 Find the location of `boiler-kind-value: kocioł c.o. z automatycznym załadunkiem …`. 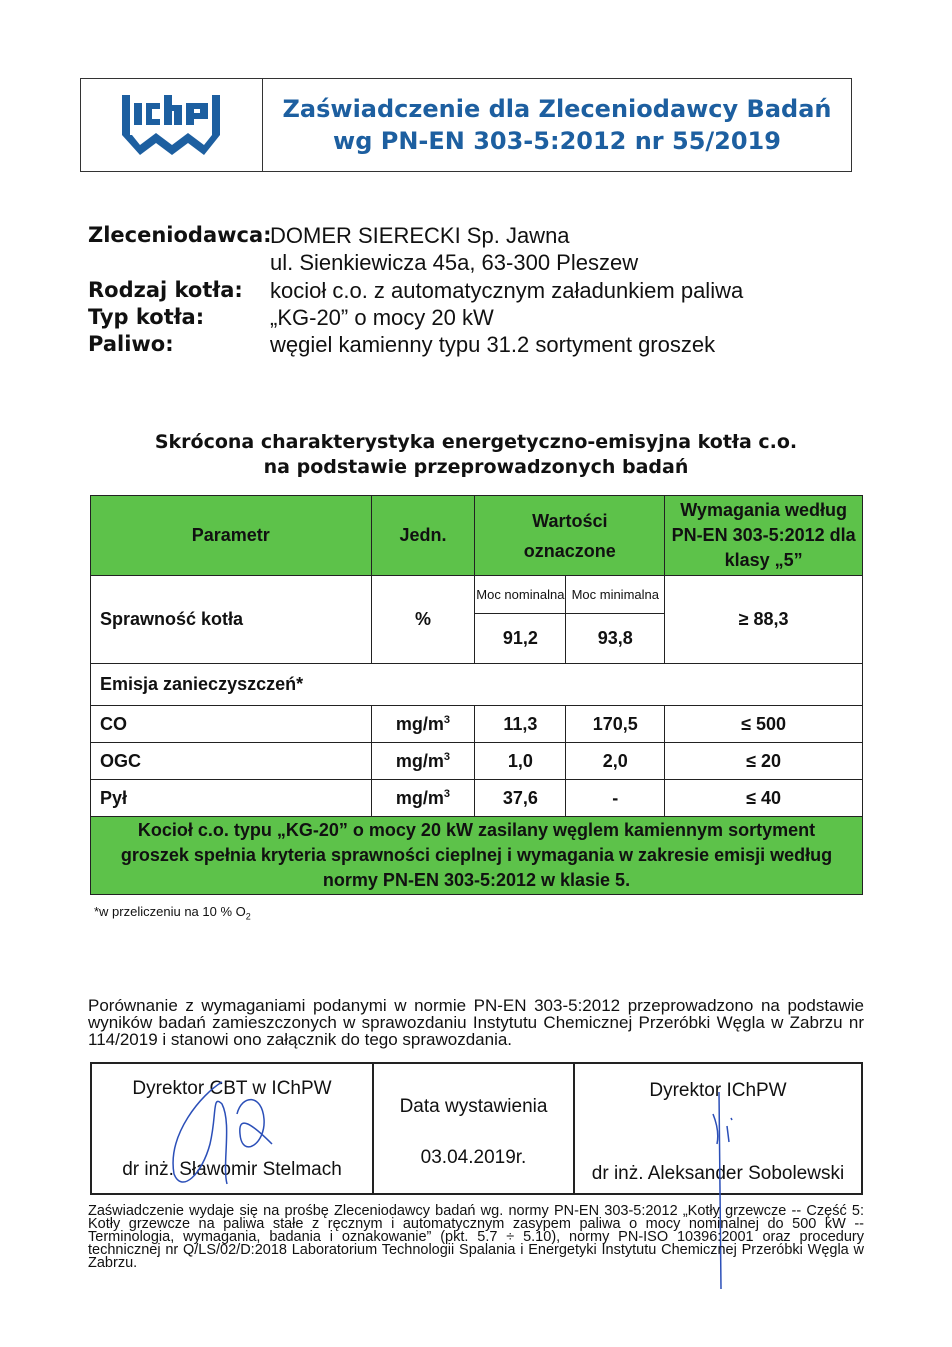

boiler-kind-value: kocioł c.o. z automatycznym załadunkiem … is located at coordinates (507, 290).